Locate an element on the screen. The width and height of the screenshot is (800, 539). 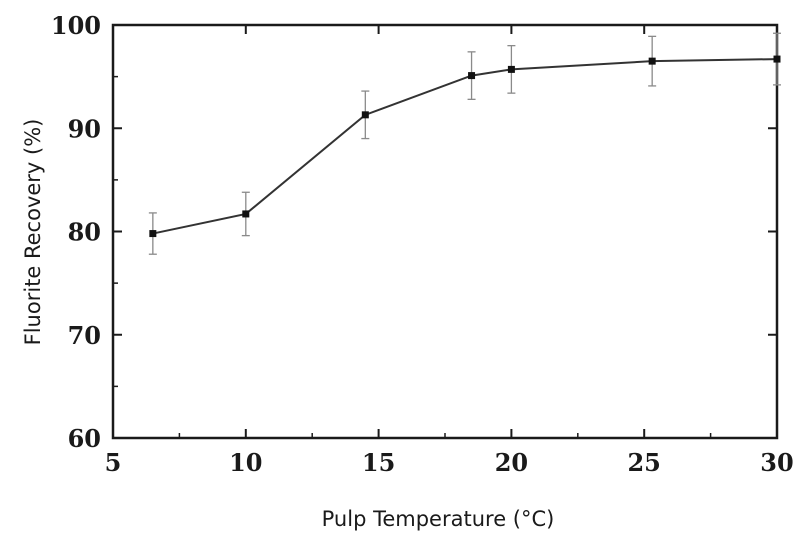
y-tick-label: 60 is located at coordinates (84, 438).